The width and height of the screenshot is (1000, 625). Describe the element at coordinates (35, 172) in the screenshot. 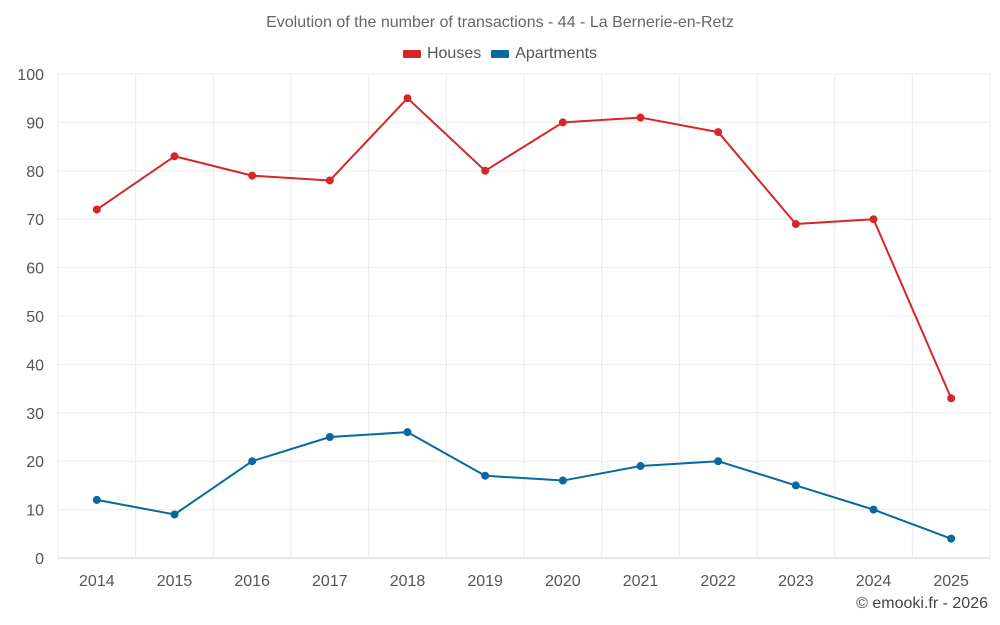

I see `y-tick-label: 80` at that location.